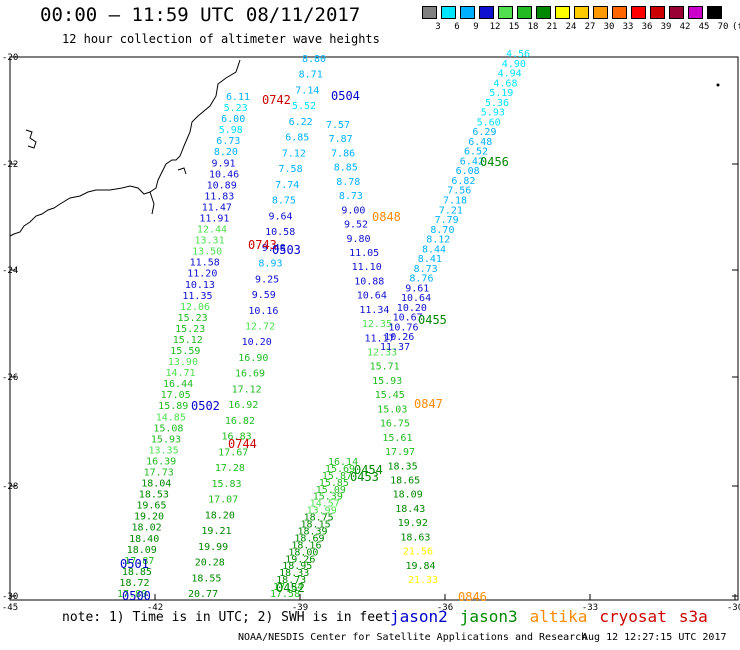 The height and width of the screenshot is (650, 740). What do you see at coordinates (459, 191) in the screenshot?
I see `wave-height-value: 7.56` at bounding box center [459, 191].